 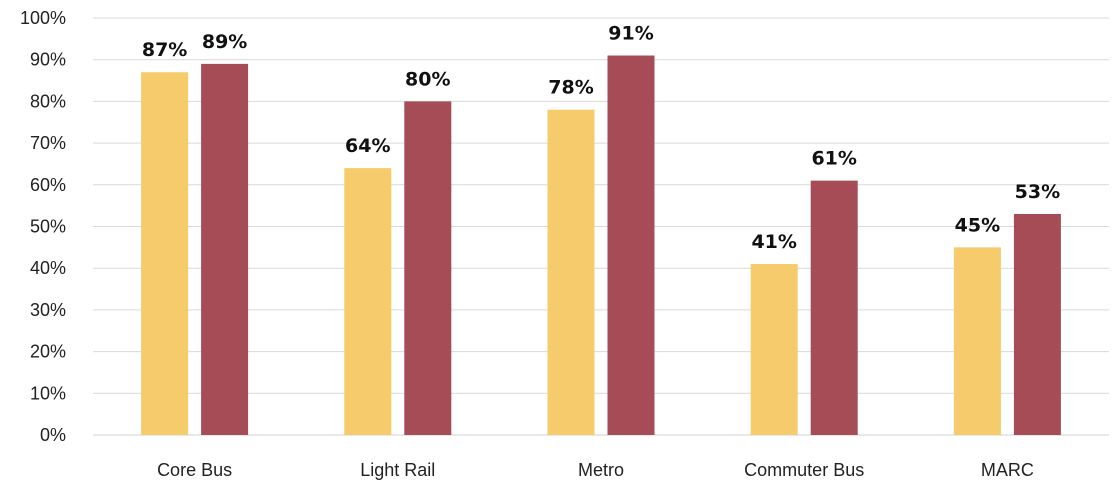 I want to click on x-axis-category-labels: Core Bus Light Rail Metro Commuter Bus MARC, so click(x=595, y=470).